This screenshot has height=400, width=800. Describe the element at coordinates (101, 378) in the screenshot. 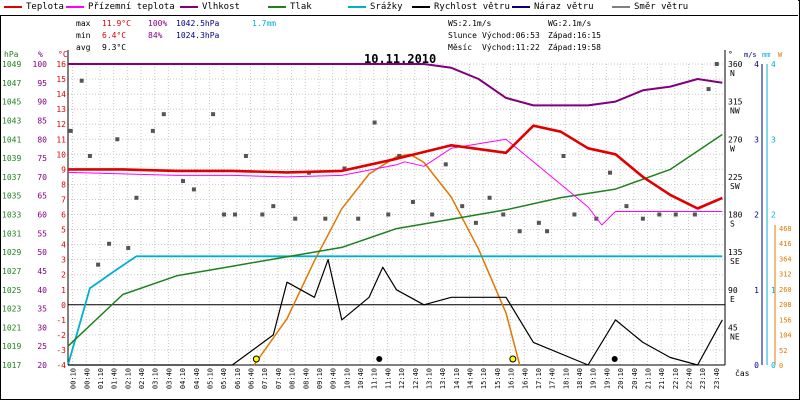

I see `x-tick-label: 01:10` at that location.